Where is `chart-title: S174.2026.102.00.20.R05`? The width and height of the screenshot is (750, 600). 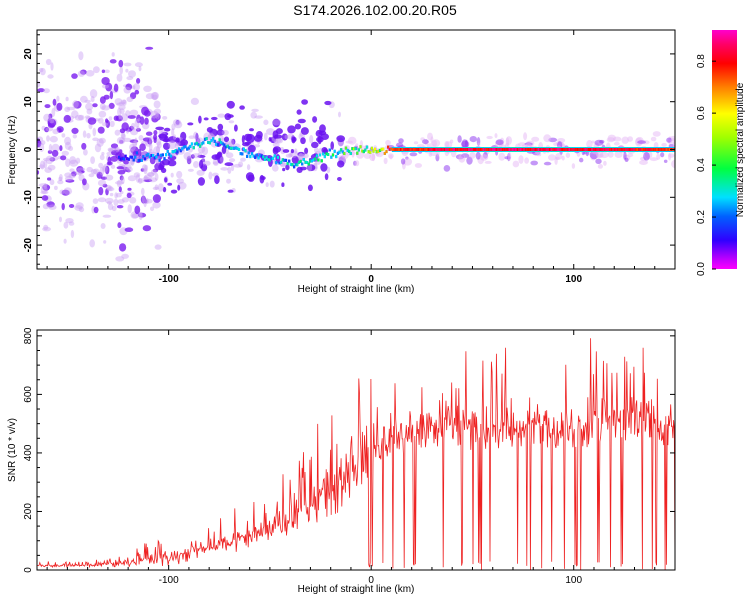
chart-title: S174.2026.102.00.20.R05 is located at coordinates (375, 10).